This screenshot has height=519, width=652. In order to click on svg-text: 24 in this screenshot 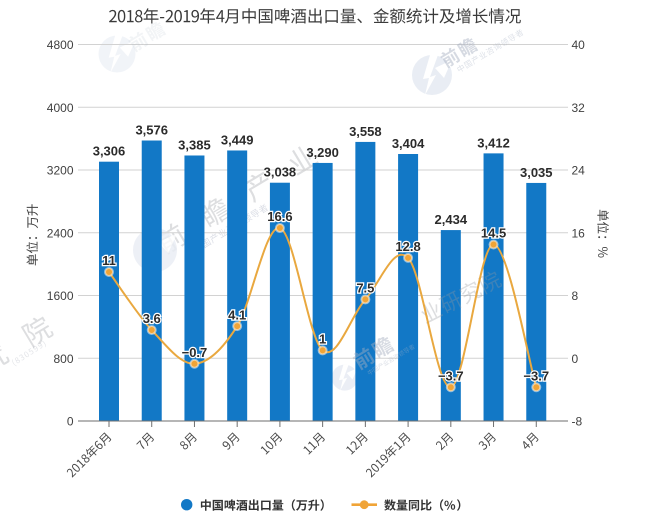, I will do `click(579, 171)`.